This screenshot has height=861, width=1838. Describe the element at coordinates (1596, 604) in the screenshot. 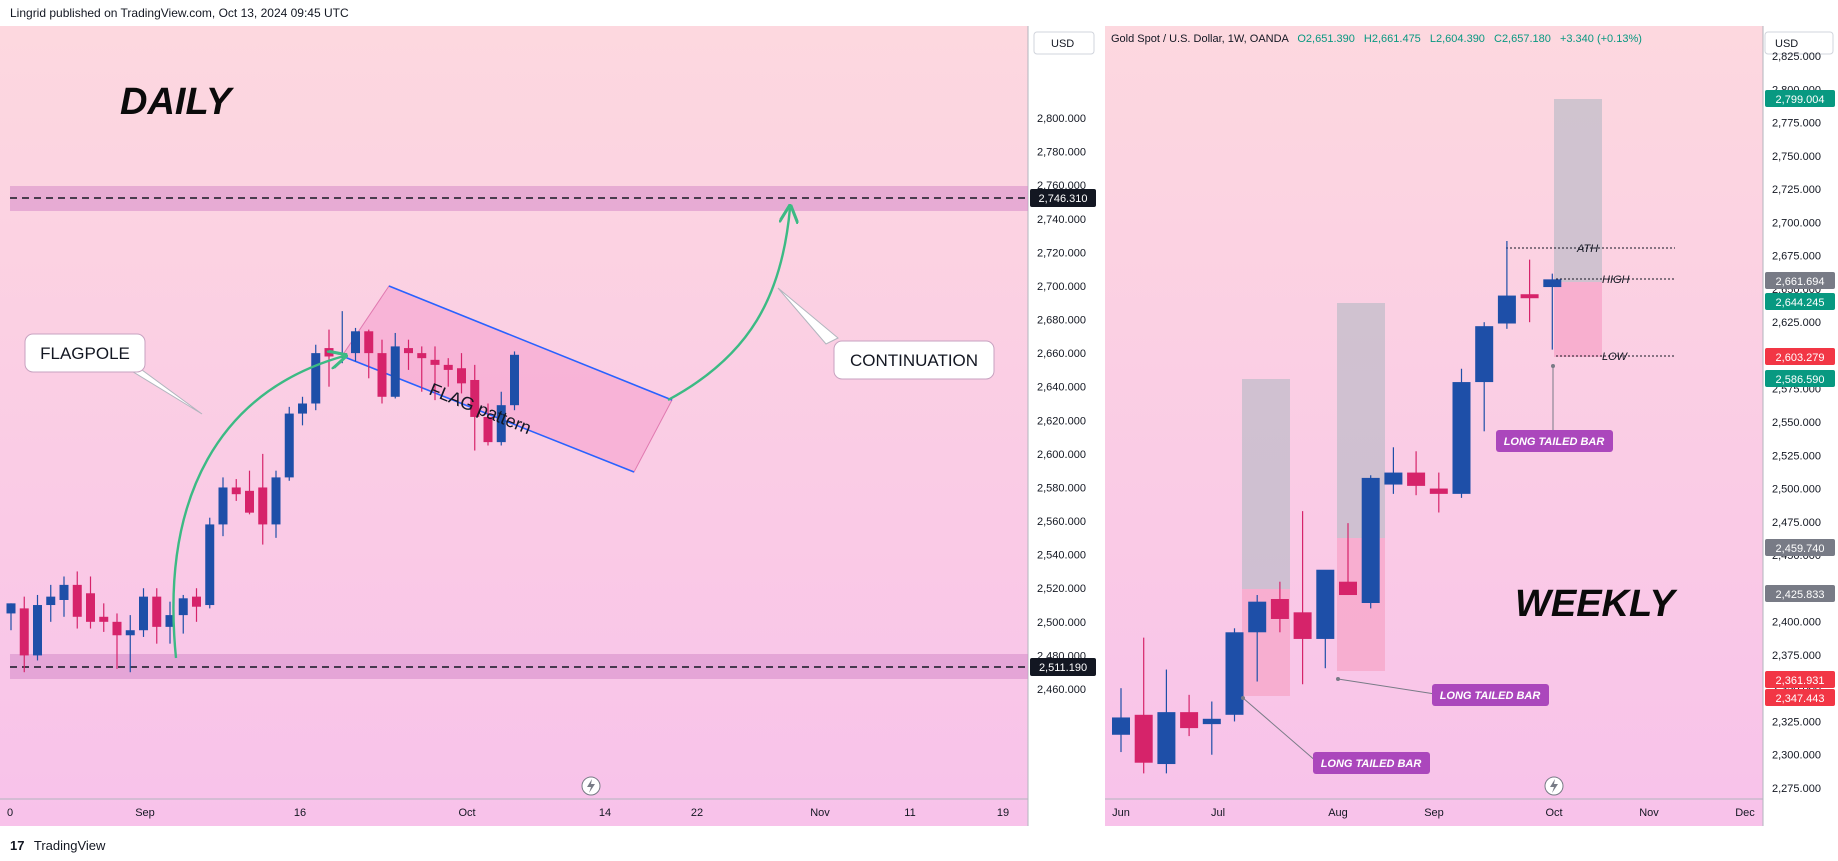

I see `weekly-title: WEEKLY` at that location.